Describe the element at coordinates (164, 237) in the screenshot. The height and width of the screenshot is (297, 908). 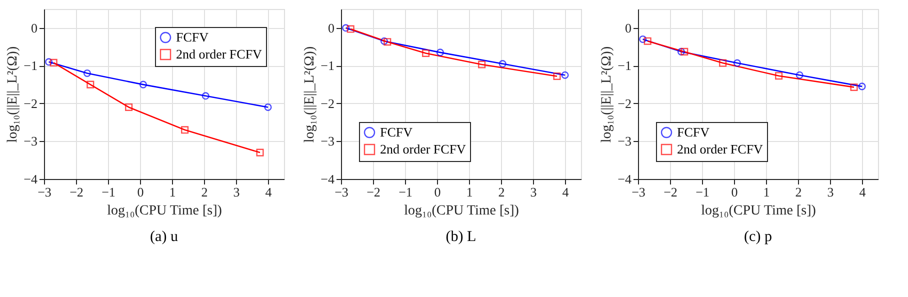
I see `text: (a) u` at that location.